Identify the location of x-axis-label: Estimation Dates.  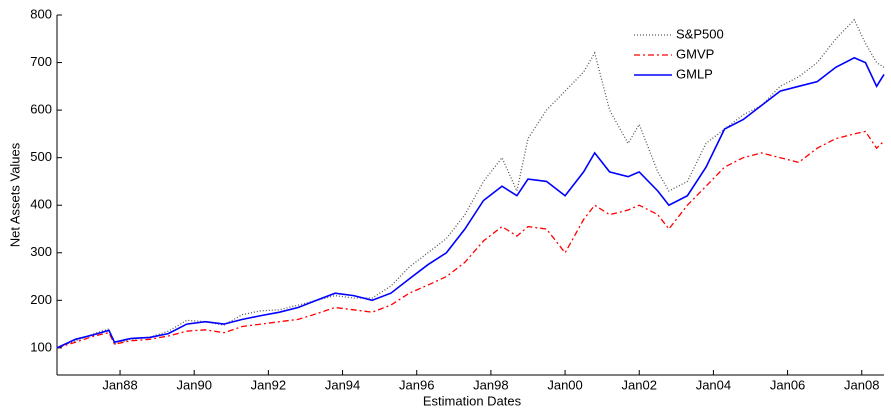
(472, 400).